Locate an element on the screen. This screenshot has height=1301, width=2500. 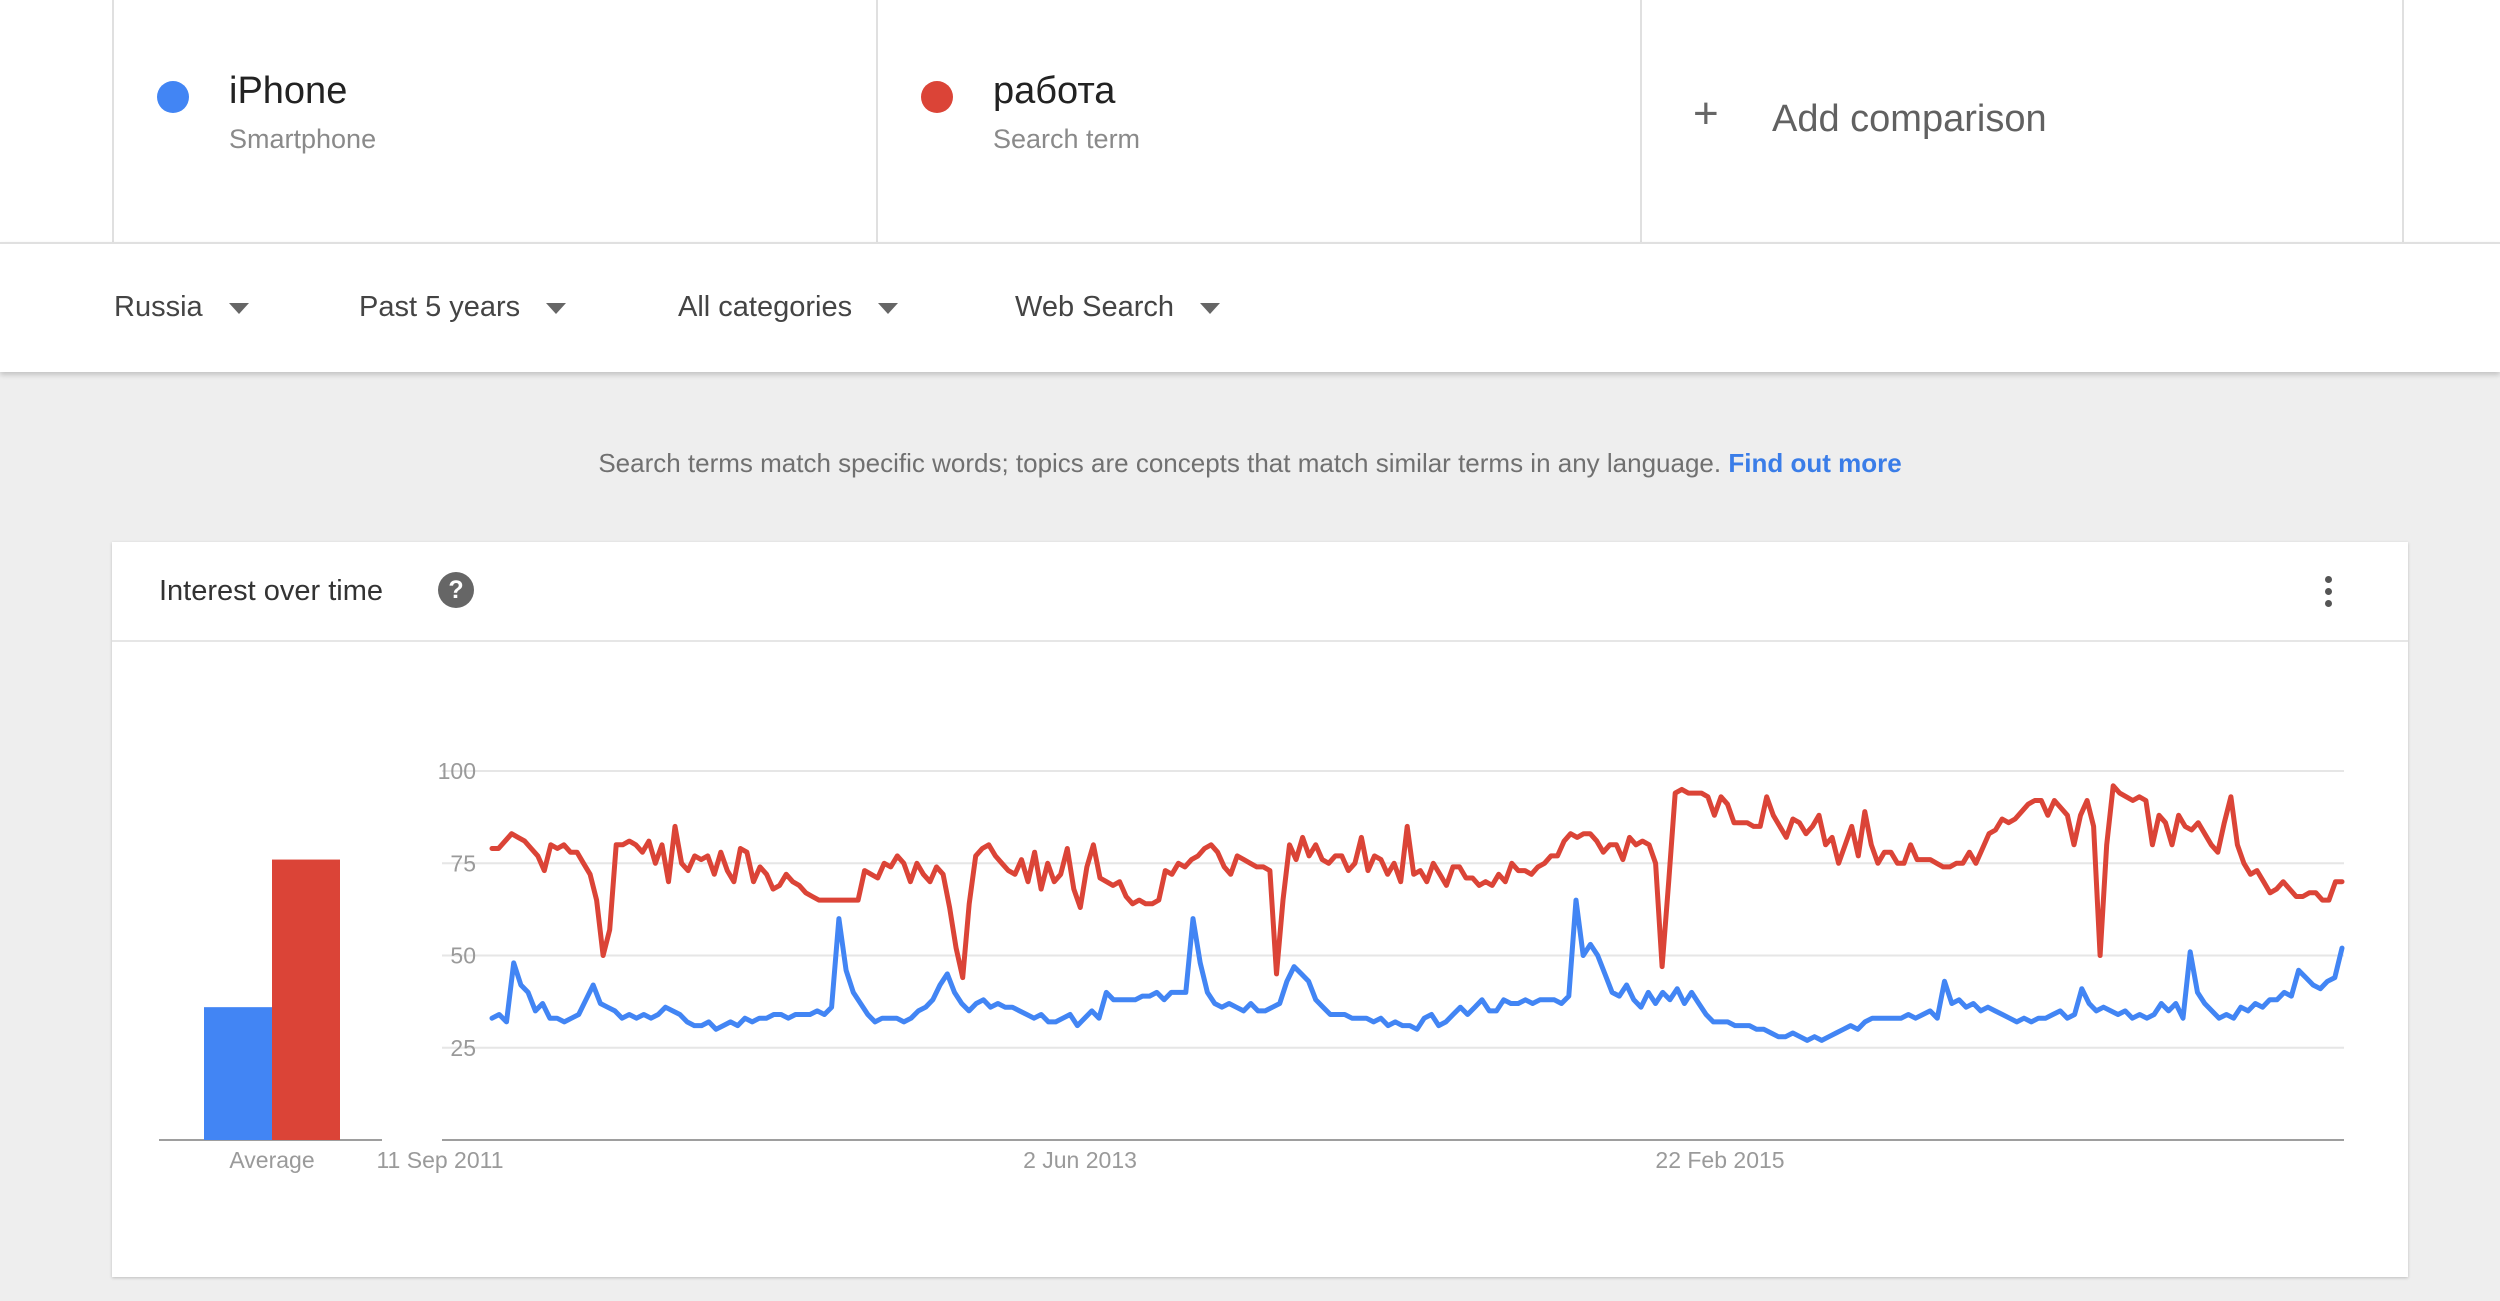
help-icon: ? is located at coordinates (456, 590).